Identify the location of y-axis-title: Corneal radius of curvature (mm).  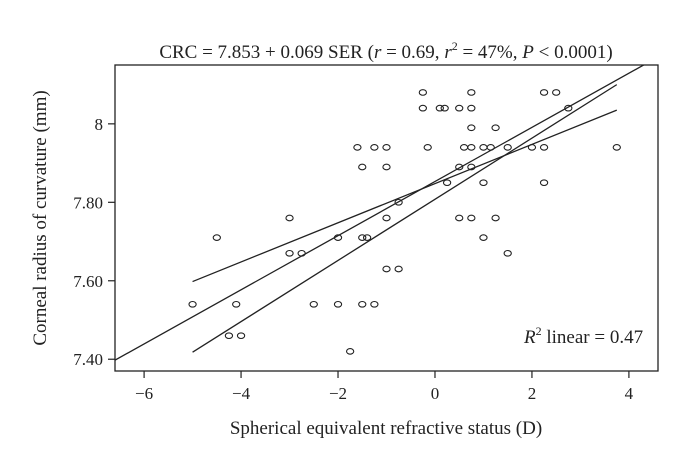
(40, 217).